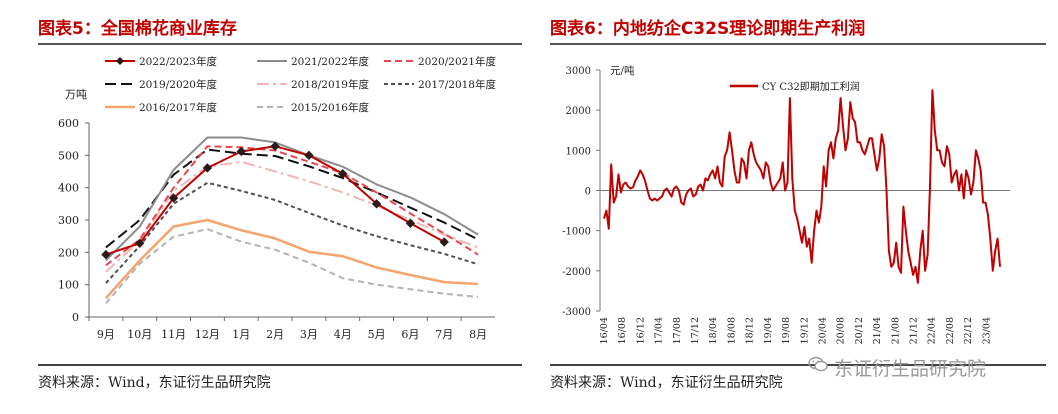 The width and height of the screenshot is (1058, 414). Describe the element at coordinates (178, 84) in the screenshot. I see `left-legend-label: 2019/2020年度` at that location.